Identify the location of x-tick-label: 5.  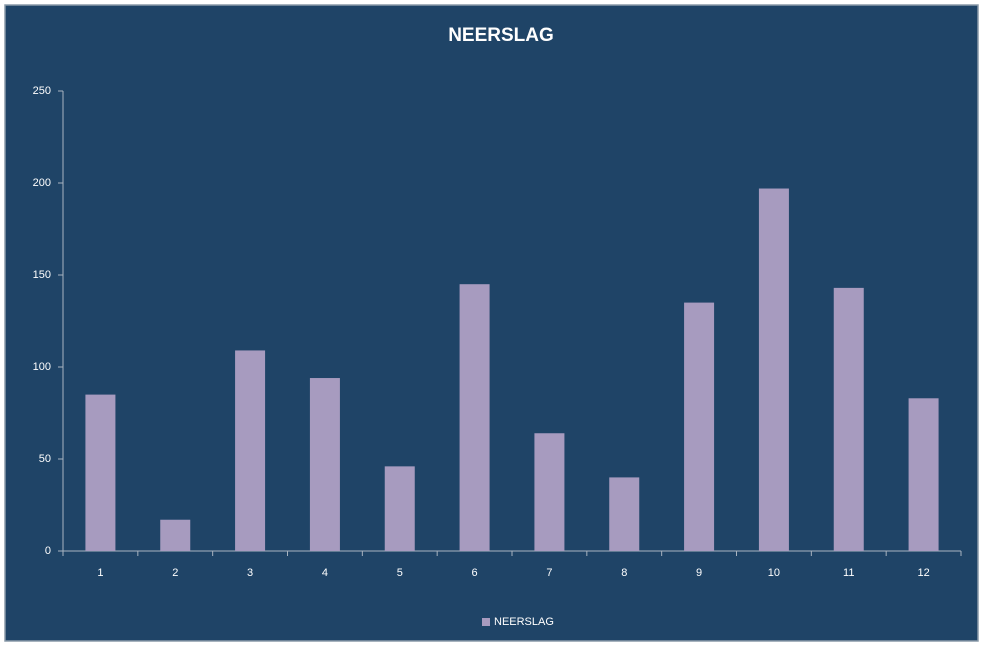
(400, 573).